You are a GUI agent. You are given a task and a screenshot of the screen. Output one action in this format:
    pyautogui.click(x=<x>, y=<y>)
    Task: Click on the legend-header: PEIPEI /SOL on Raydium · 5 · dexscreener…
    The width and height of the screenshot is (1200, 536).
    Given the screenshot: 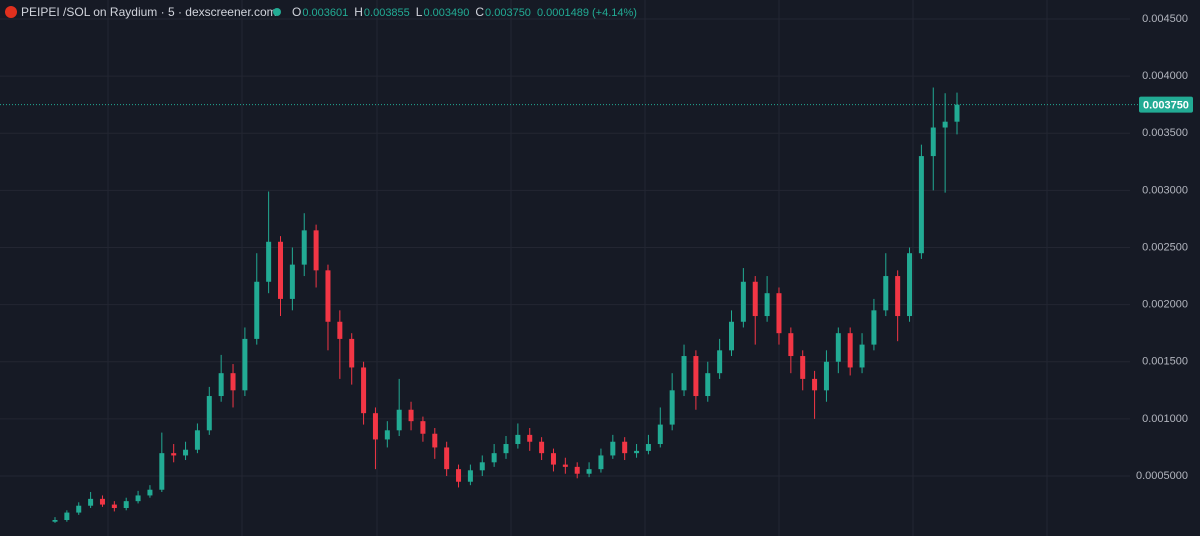 What is the action you would take?
    pyautogui.click(x=321, y=12)
    